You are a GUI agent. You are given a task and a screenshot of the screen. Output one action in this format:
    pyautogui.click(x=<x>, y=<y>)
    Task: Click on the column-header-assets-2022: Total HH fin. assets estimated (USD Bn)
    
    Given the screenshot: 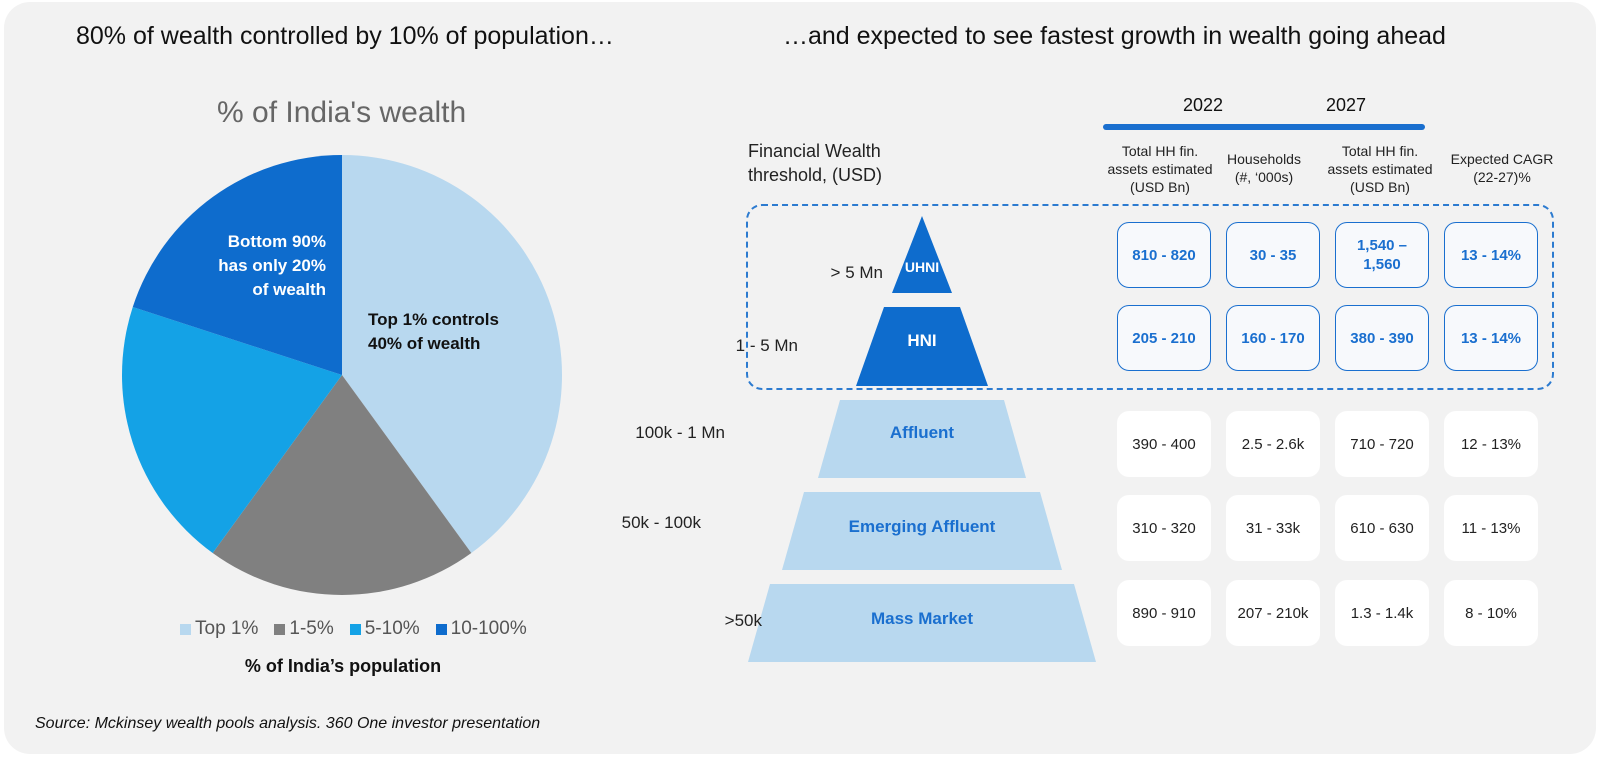 What is the action you would take?
    pyautogui.click(x=1160, y=169)
    